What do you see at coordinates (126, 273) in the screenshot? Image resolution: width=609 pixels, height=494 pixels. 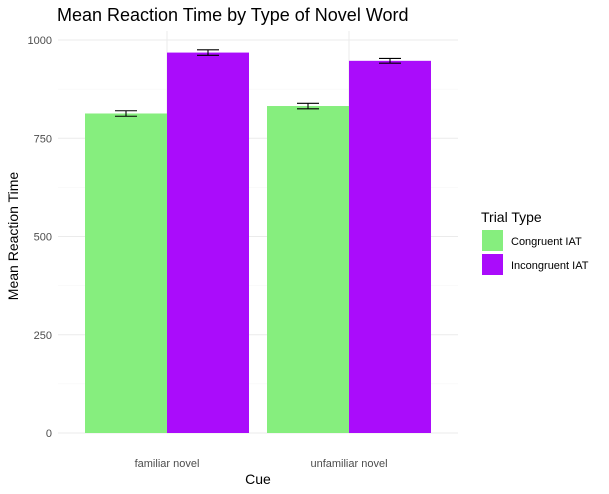 I see `bar-congruent-iat-familiar-novel` at bounding box center [126, 273].